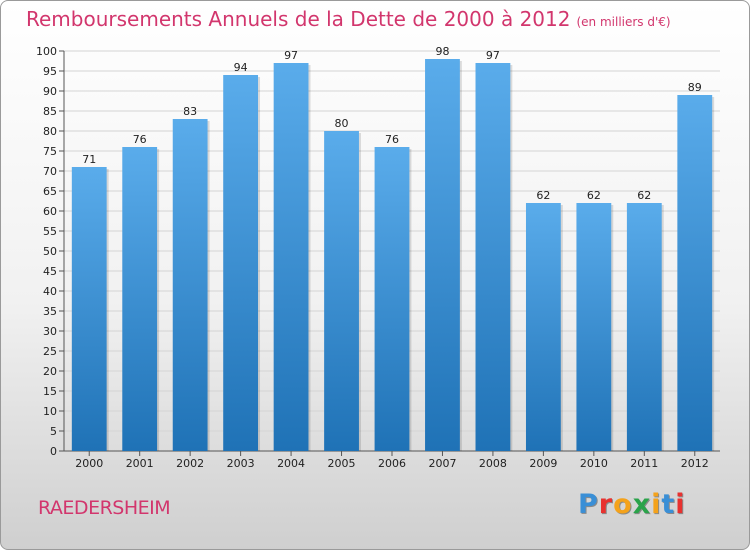 The width and height of the screenshot is (750, 550). I want to click on proxiti-logo: Proxiti, so click(632, 504).